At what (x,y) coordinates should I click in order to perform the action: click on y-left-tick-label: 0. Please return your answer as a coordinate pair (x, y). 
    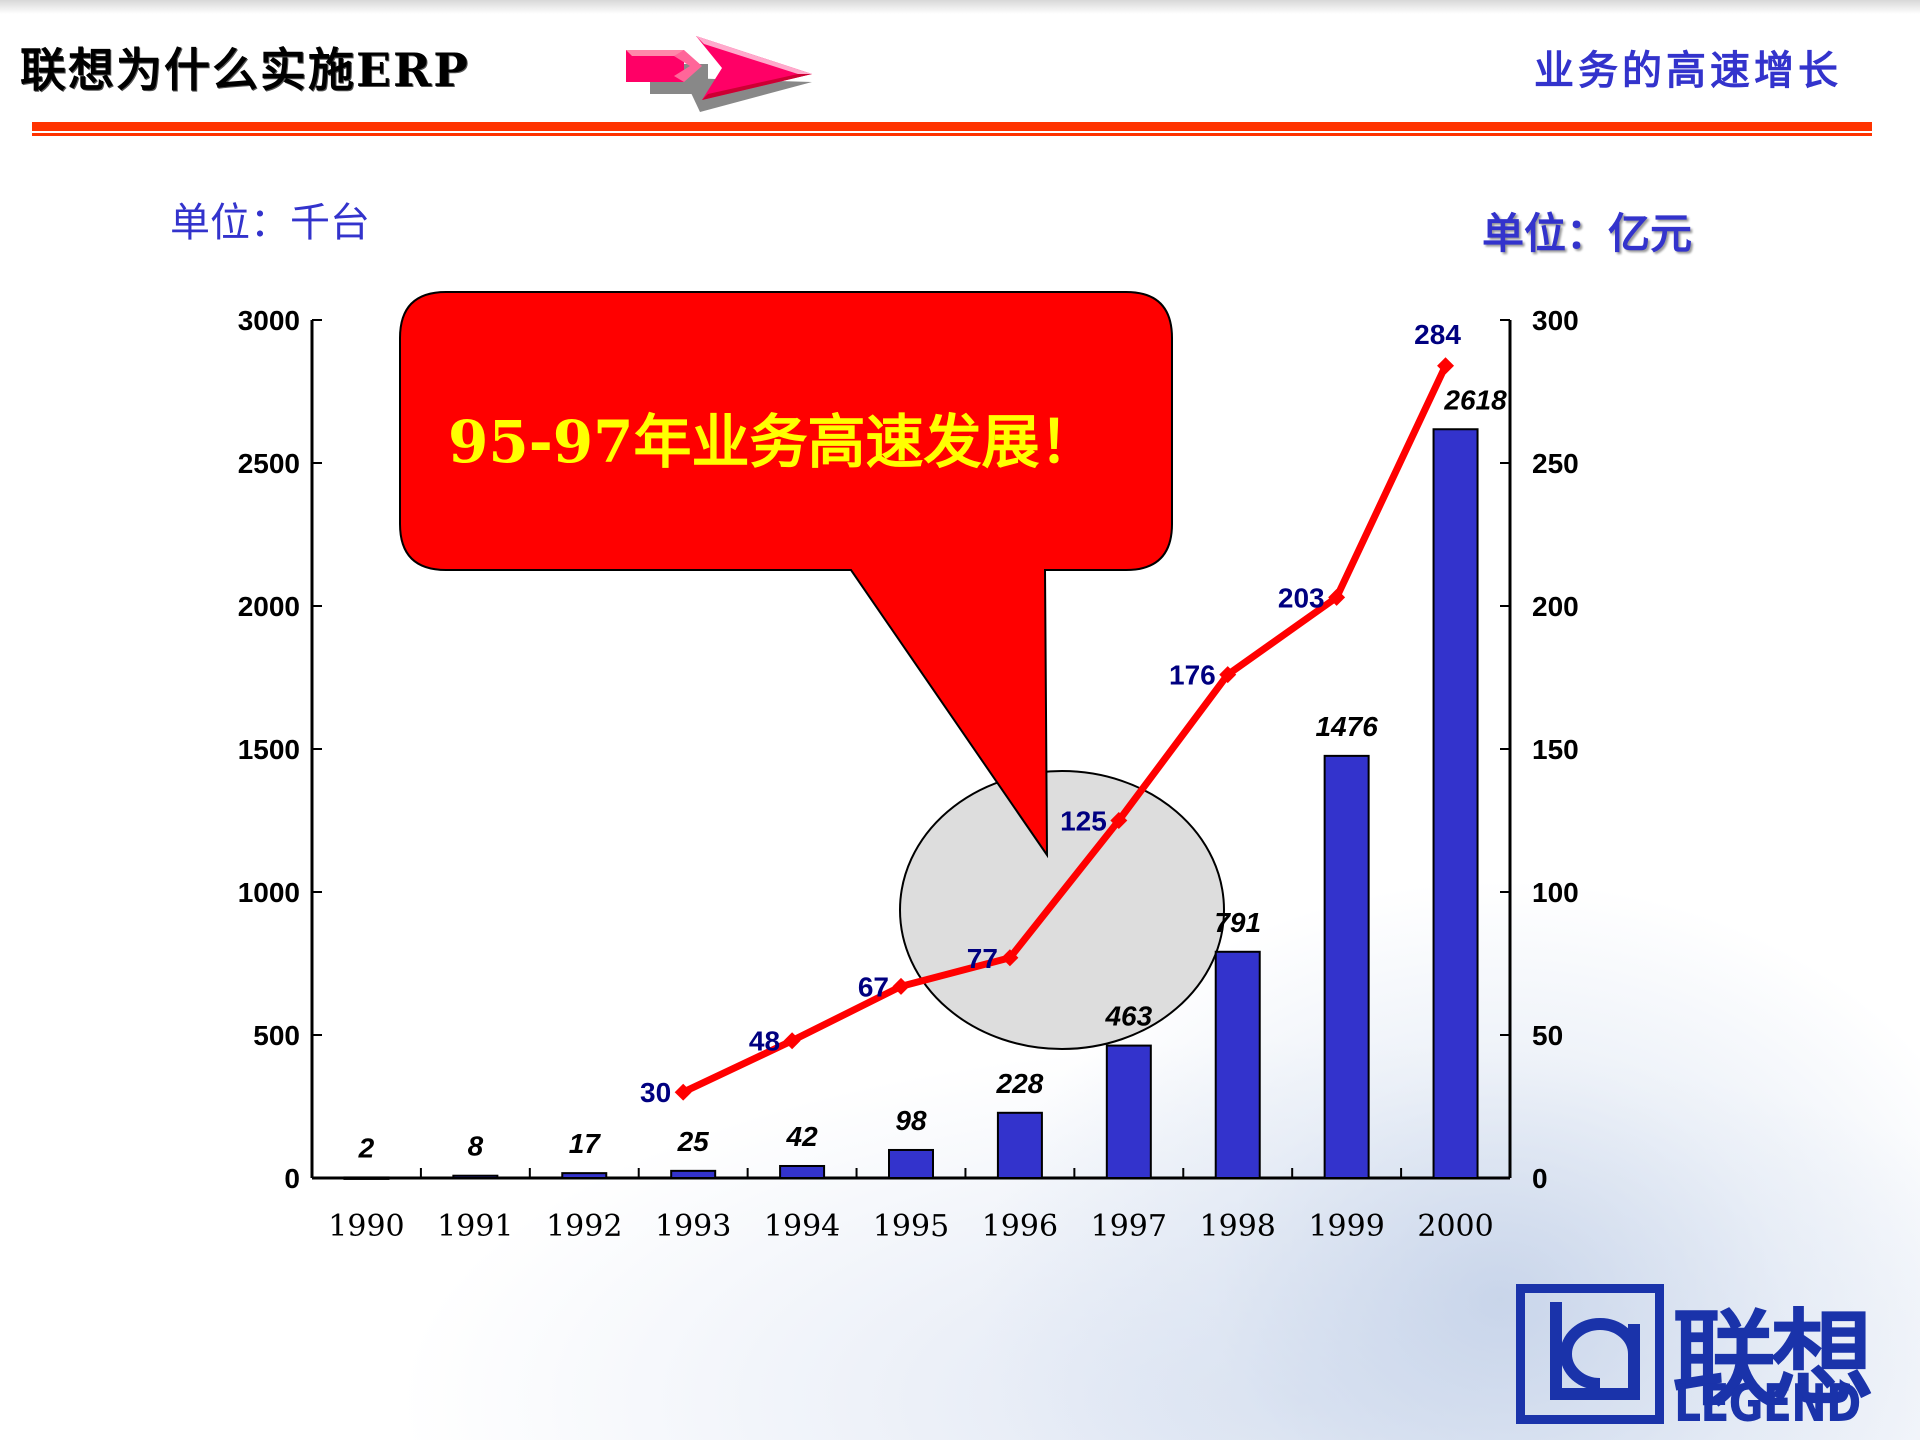
    Looking at the image, I should click on (292, 1178).